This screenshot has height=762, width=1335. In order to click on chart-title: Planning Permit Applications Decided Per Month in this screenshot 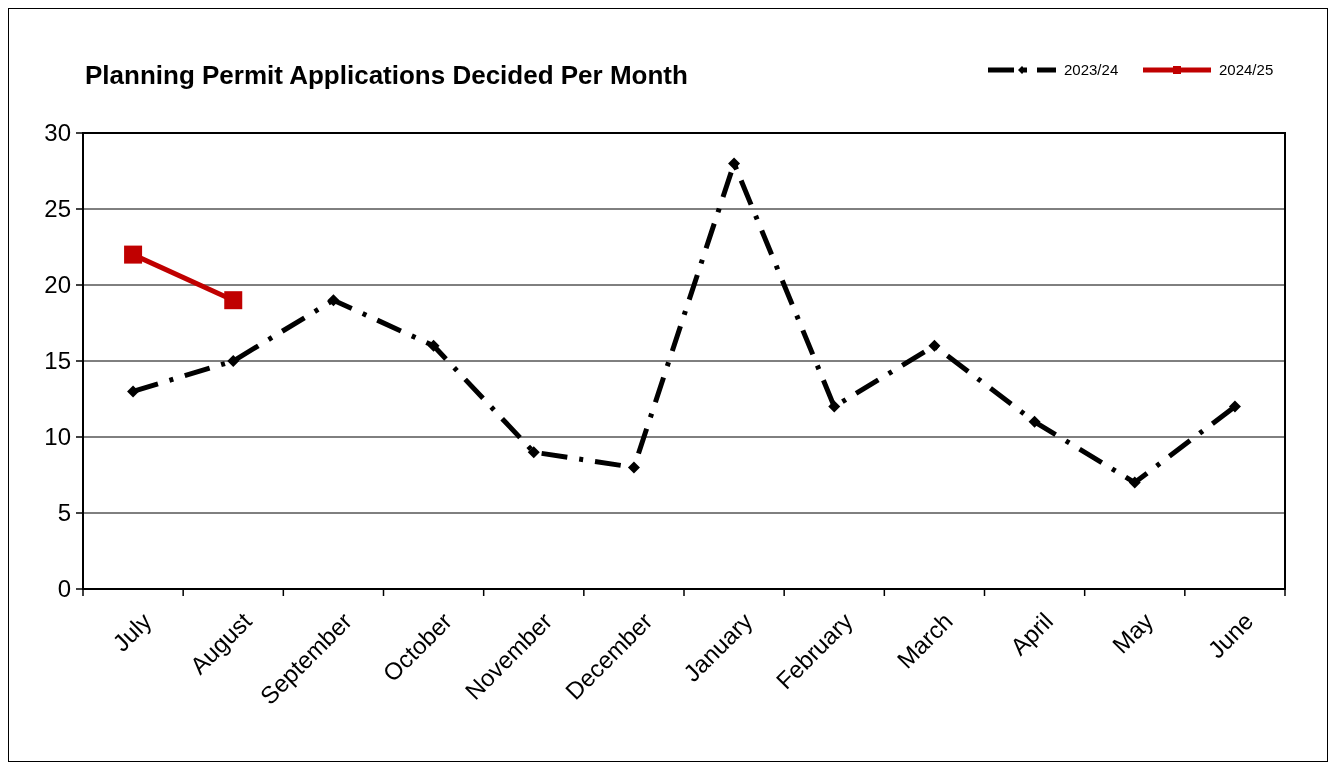, I will do `click(386, 75)`.